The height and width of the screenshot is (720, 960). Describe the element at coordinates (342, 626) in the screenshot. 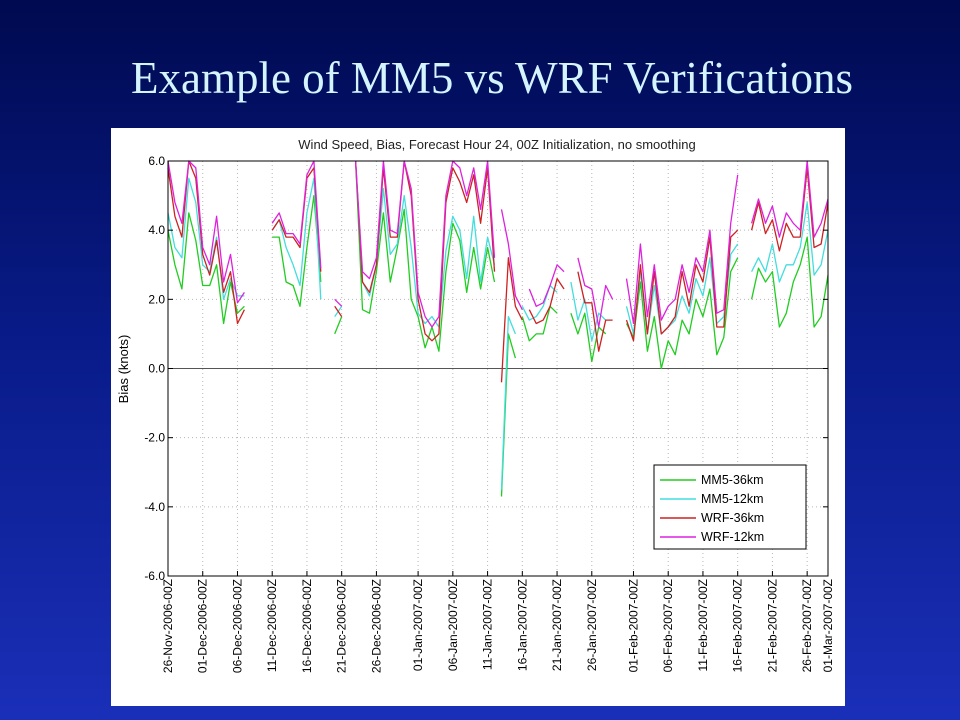

I see `x-tick-label: 21-Dec-2006-00Z` at that location.